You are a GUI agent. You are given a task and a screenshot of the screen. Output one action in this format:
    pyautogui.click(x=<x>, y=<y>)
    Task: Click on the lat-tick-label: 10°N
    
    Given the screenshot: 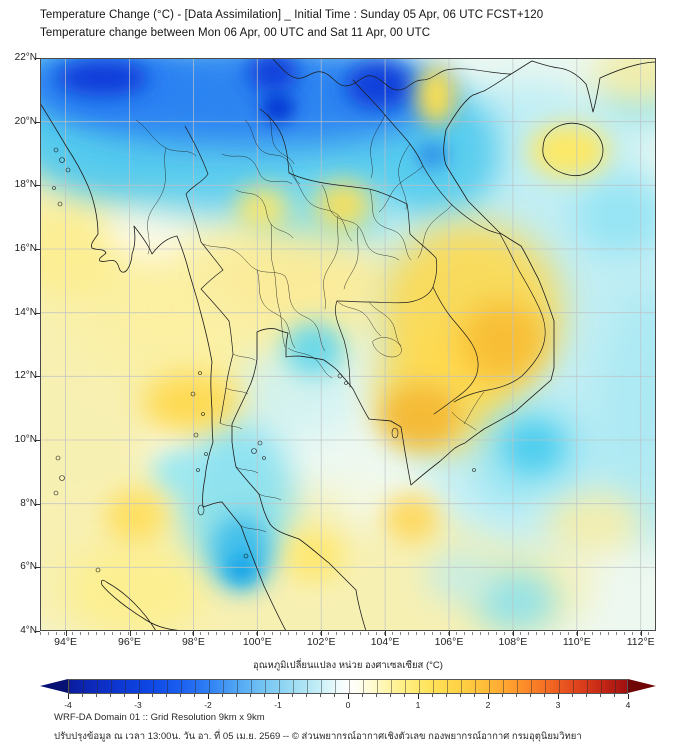 What is the action you would take?
    pyautogui.click(x=25, y=439)
    